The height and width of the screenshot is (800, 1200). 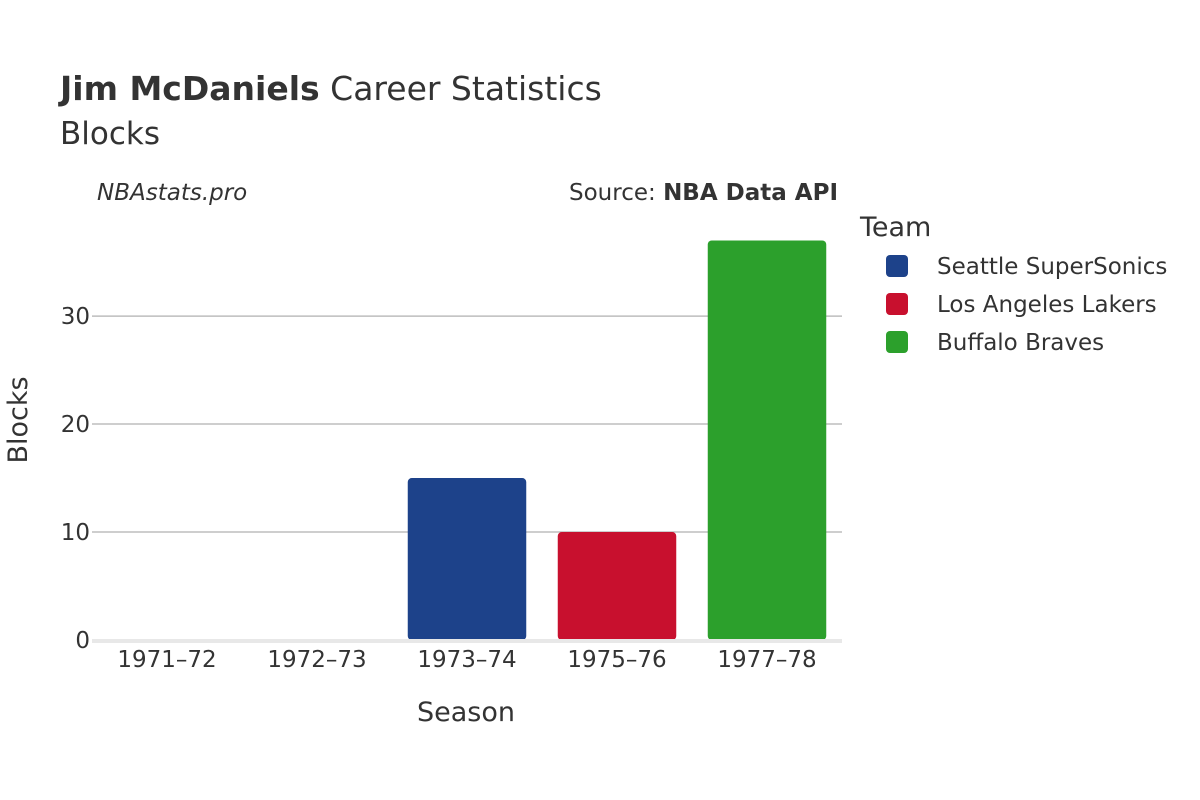 What do you see at coordinates (1052, 267) in the screenshot?
I see `legend-label: Seattle SuperSonics` at bounding box center [1052, 267].